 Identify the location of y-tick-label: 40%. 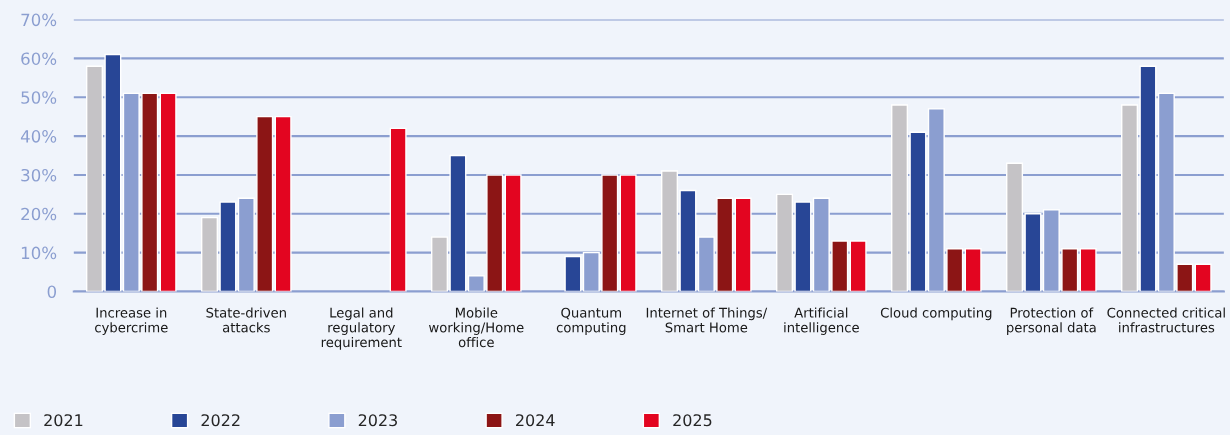
(38, 136).